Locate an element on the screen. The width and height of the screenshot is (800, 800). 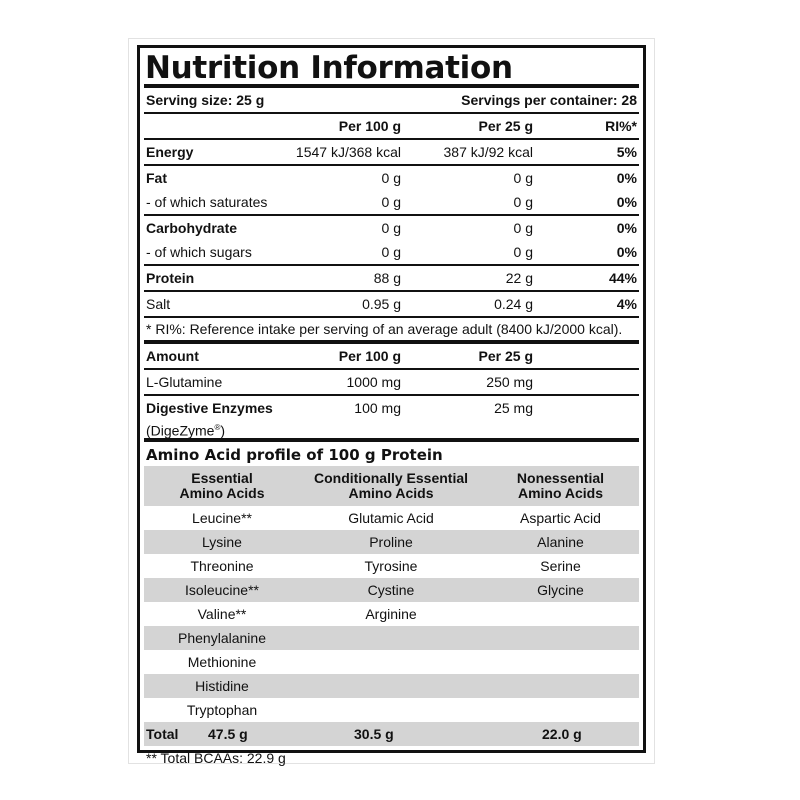
total-conditional: 30.5 g is located at coordinates (374, 734).